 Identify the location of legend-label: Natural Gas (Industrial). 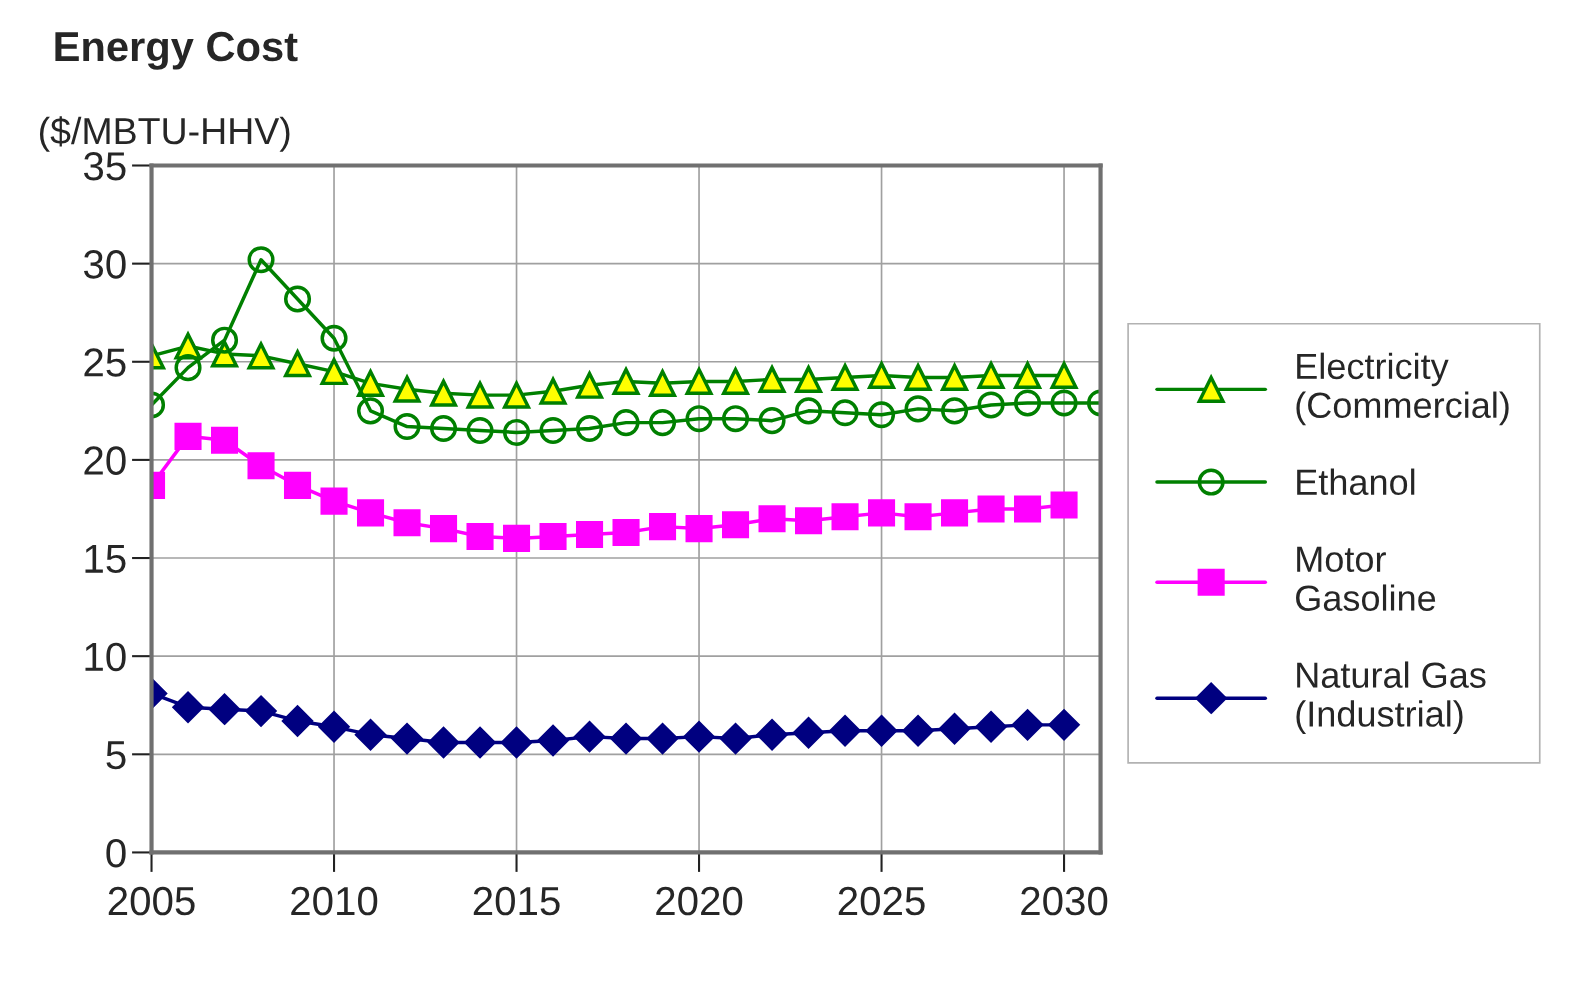
(1391, 697).